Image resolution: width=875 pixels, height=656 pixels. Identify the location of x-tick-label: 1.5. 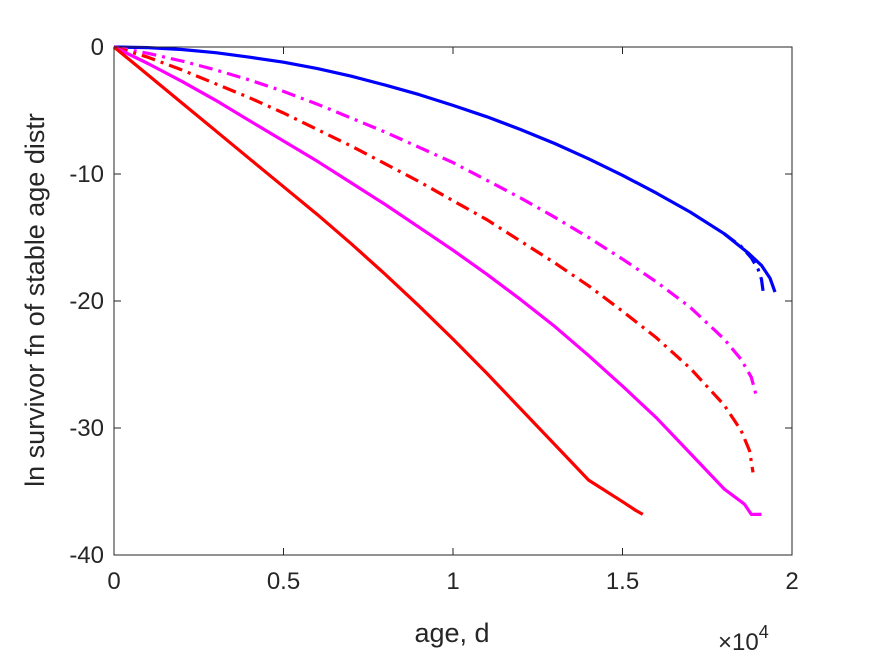
(622, 581).